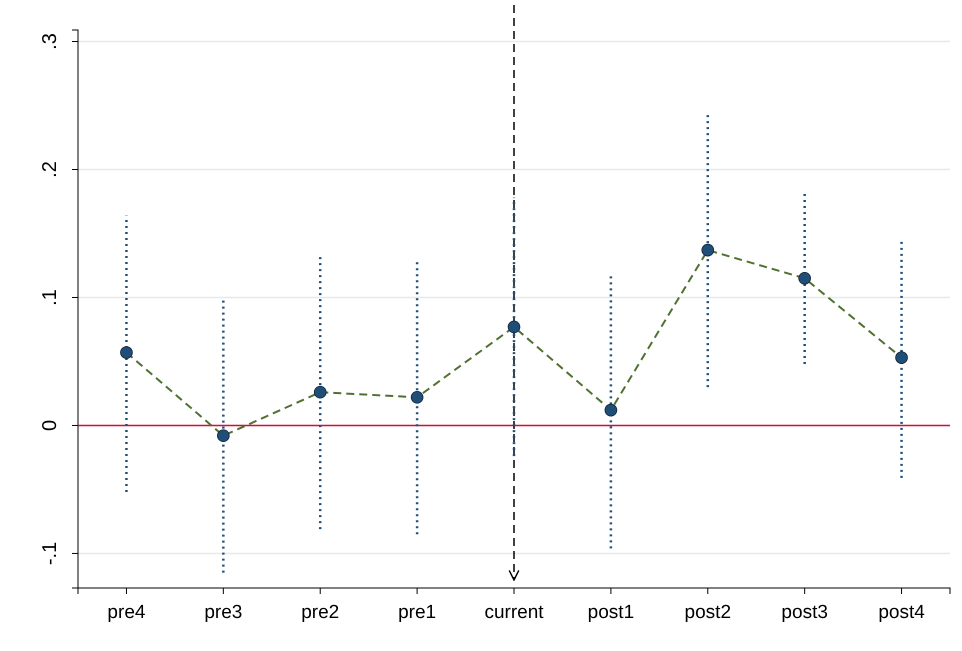 The height and width of the screenshot is (651, 962). What do you see at coordinates (126, 612) in the screenshot?
I see `x-tick-label: pre4` at bounding box center [126, 612].